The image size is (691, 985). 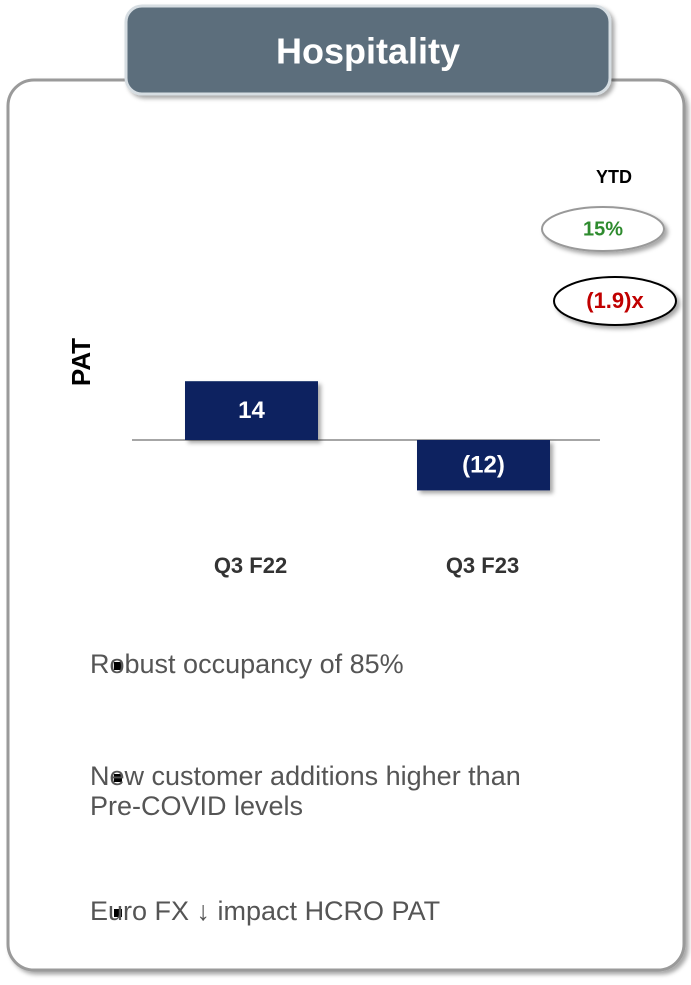 I want to click on value-label: (12), so click(x=483, y=465).